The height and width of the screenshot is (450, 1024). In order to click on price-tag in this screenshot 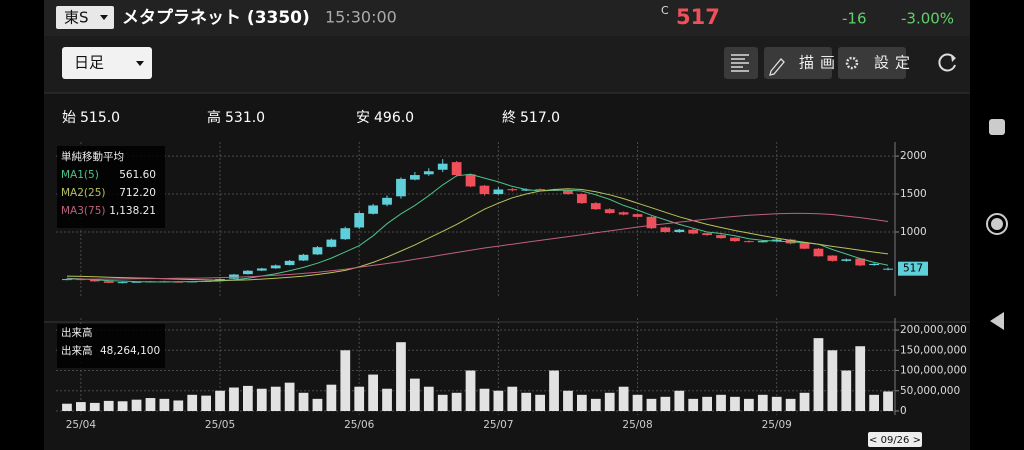, I will do `click(913, 268)`.